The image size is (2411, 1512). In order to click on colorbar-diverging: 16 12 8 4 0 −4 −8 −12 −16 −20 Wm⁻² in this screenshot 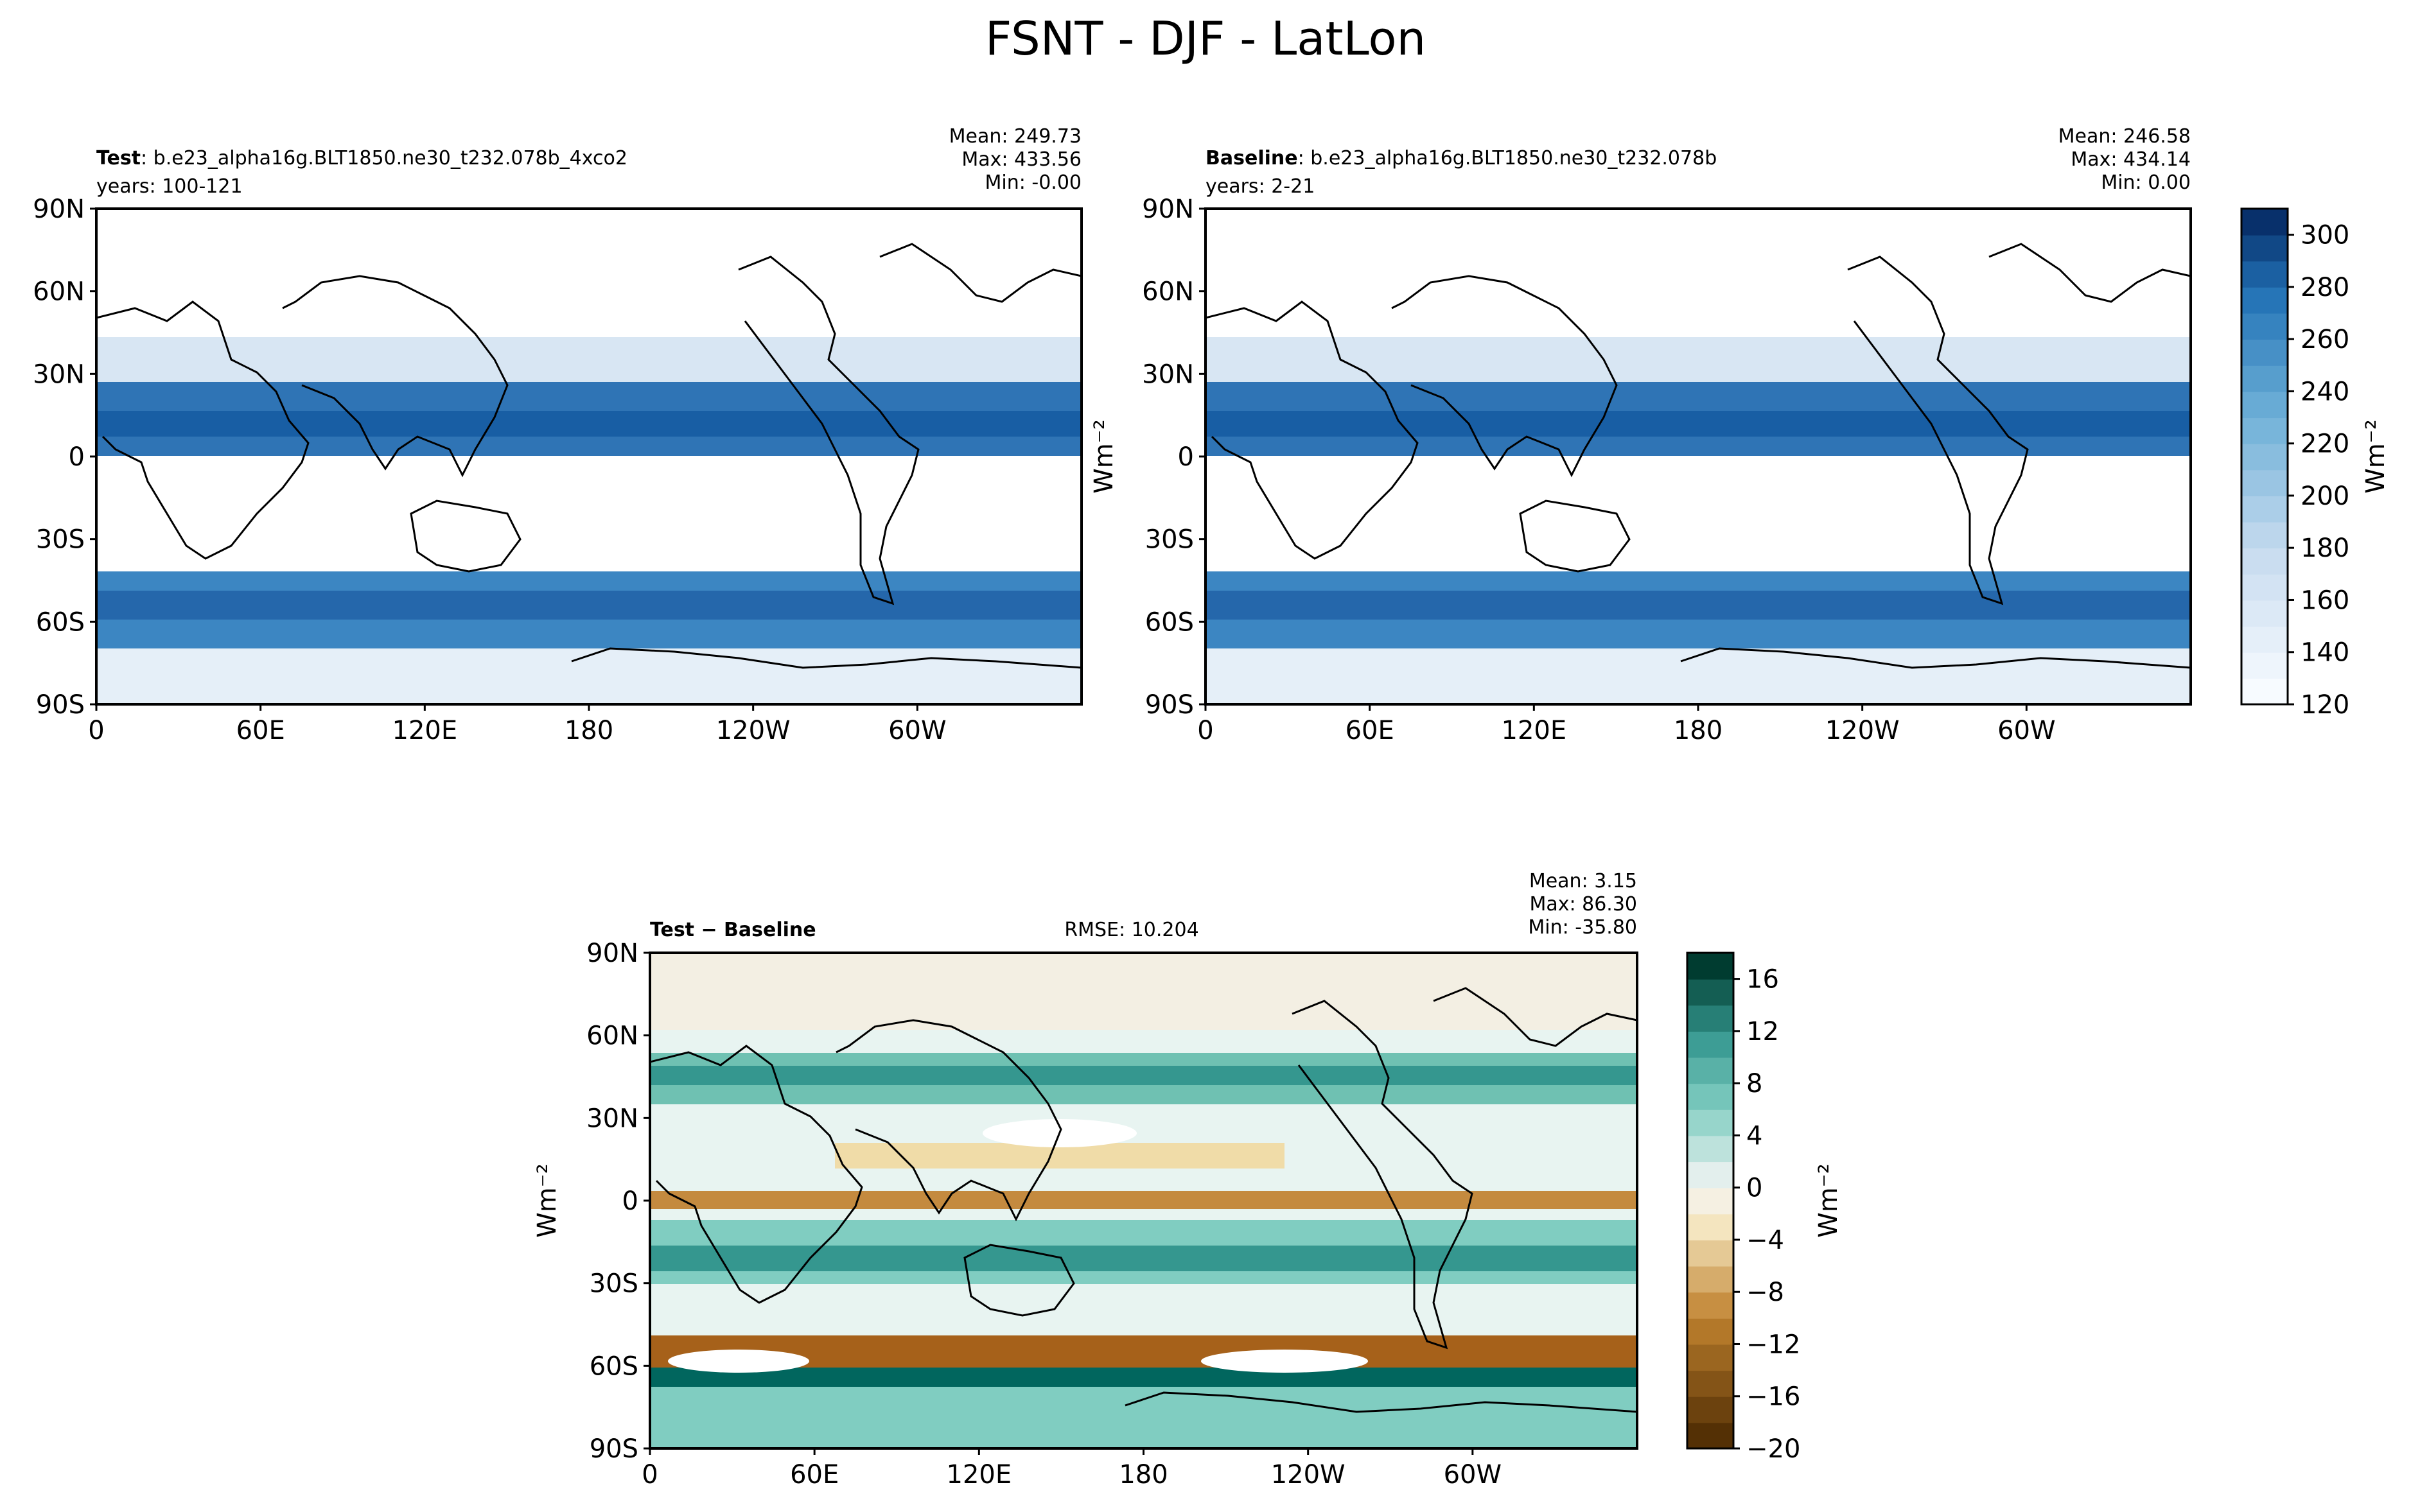, I will do `click(1764, 1208)`.